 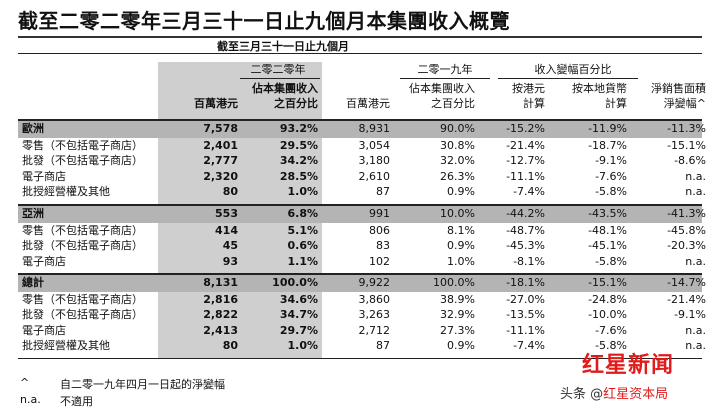 I want to click on change-rule, so click(x=568, y=78).